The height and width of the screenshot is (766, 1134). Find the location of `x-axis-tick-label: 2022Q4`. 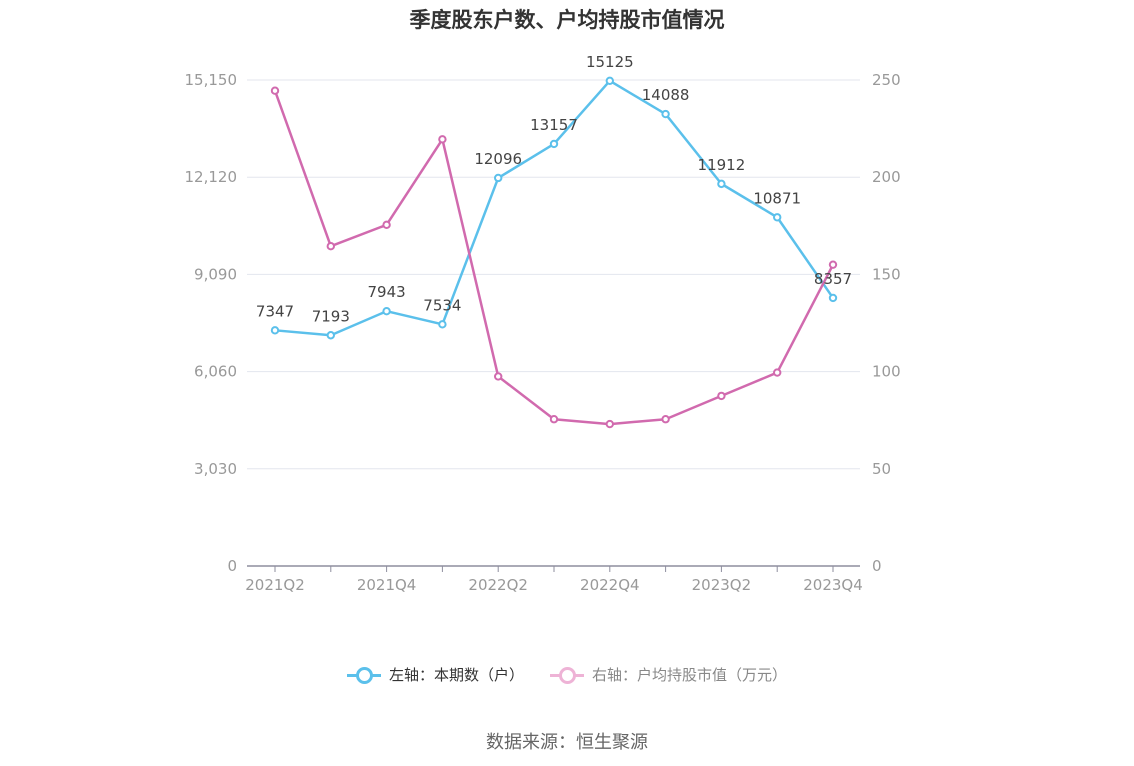

x-axis-tick-label: 2022Q4 is located at coordinates (610, 585).